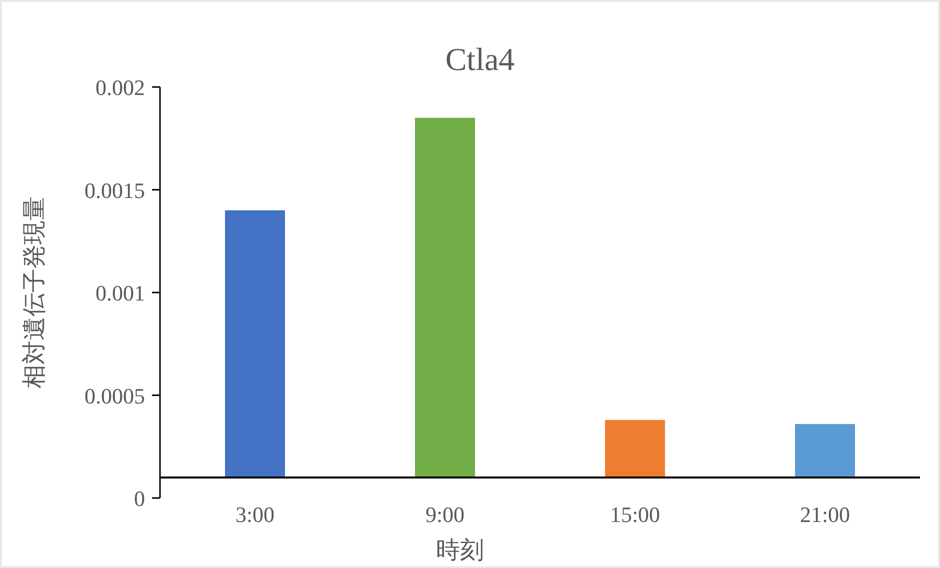 This screenshot has height=568, width=940. What do you see at coordinates (825, 514) in the screenshot?
I see `x-tick-label: 21:00` at bounding box center [825, 514].